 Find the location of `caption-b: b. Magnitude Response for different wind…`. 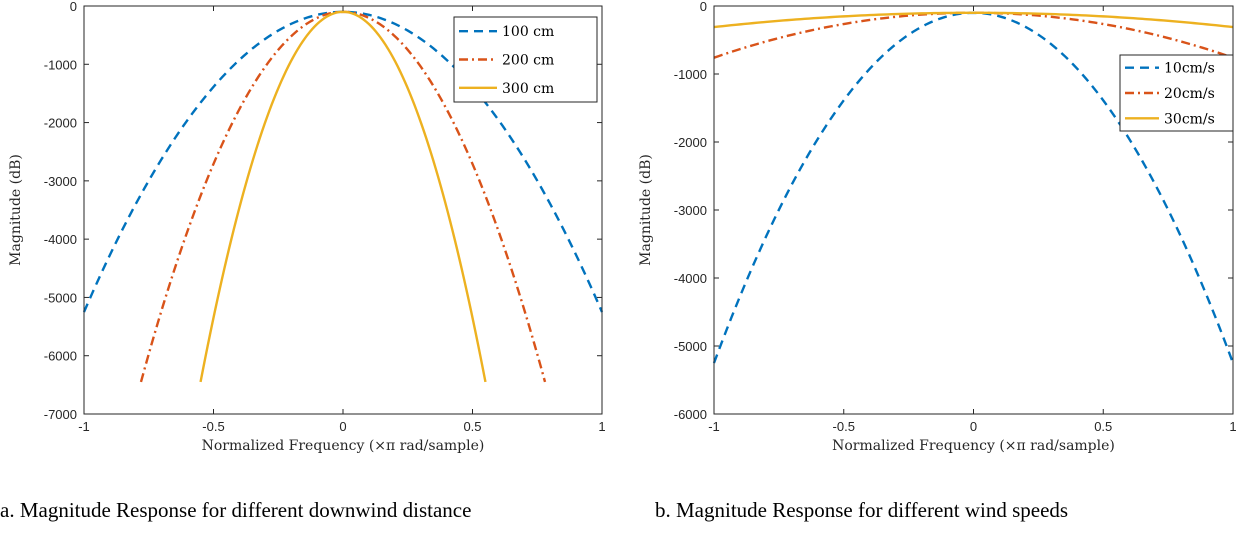

caption-b: b. Magnitude Response for different wind… is located at coordinates (862, 510).